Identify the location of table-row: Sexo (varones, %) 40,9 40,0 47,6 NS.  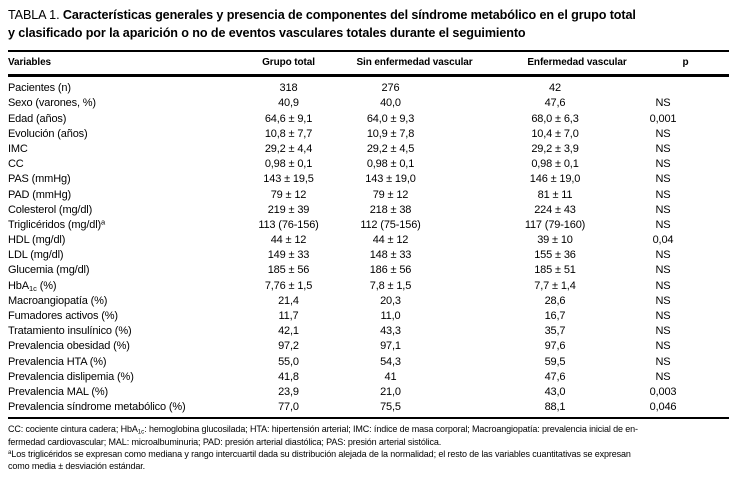
(368, 103).